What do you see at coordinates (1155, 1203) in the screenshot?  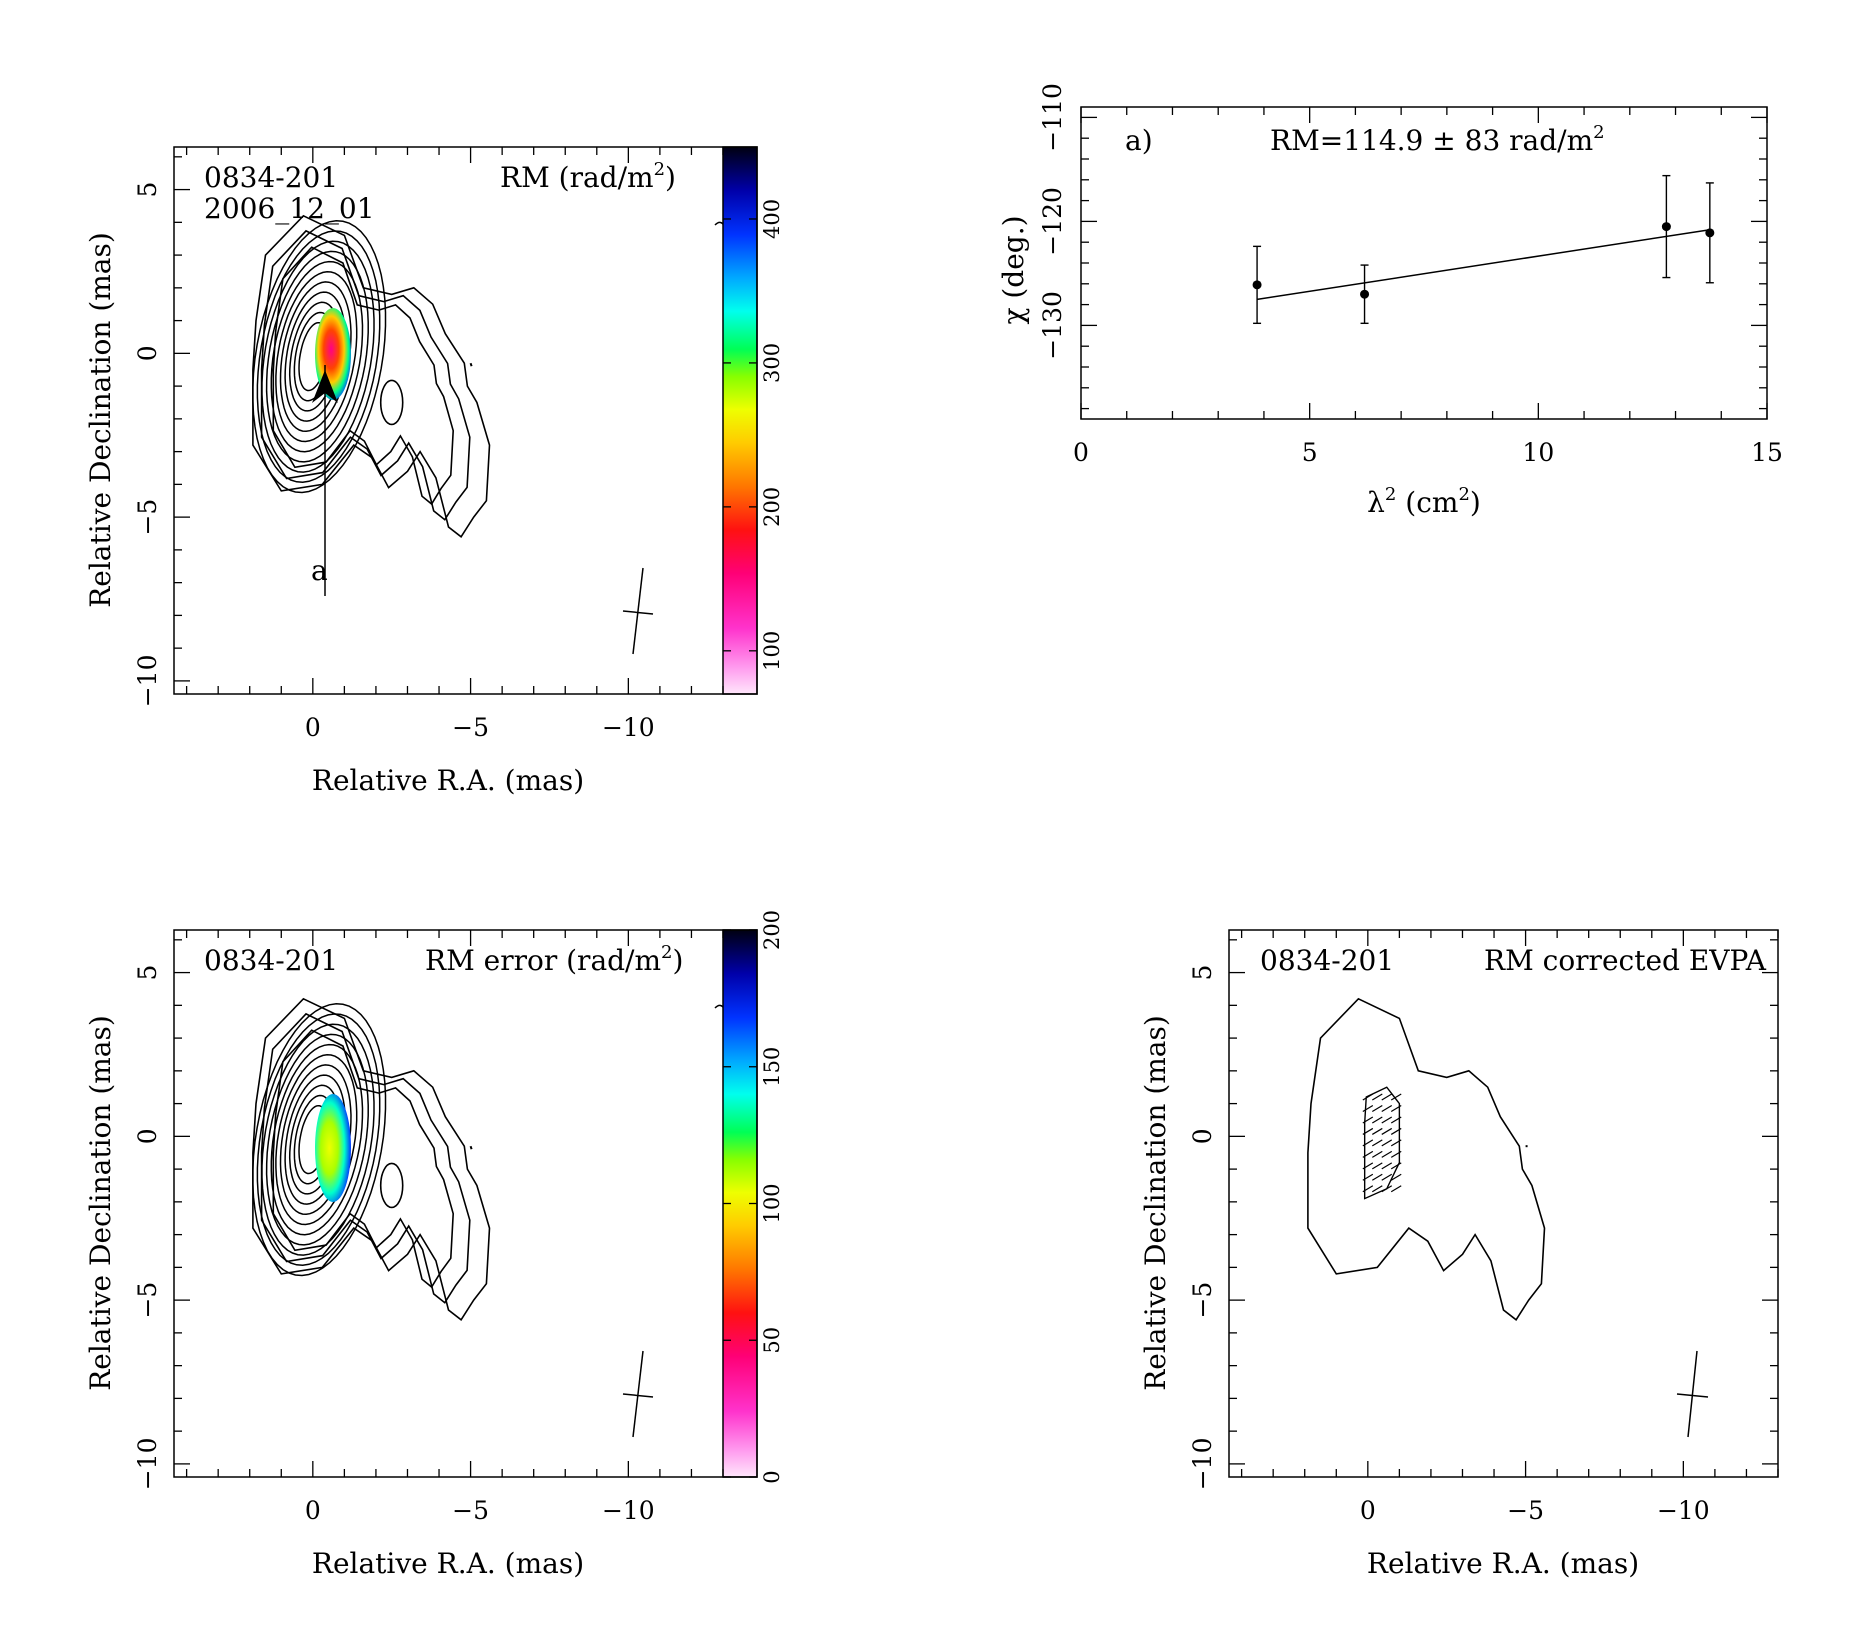 I see `evpa-ylabel: Relative Declination (mas)` at bounding box center [1155, 1203].